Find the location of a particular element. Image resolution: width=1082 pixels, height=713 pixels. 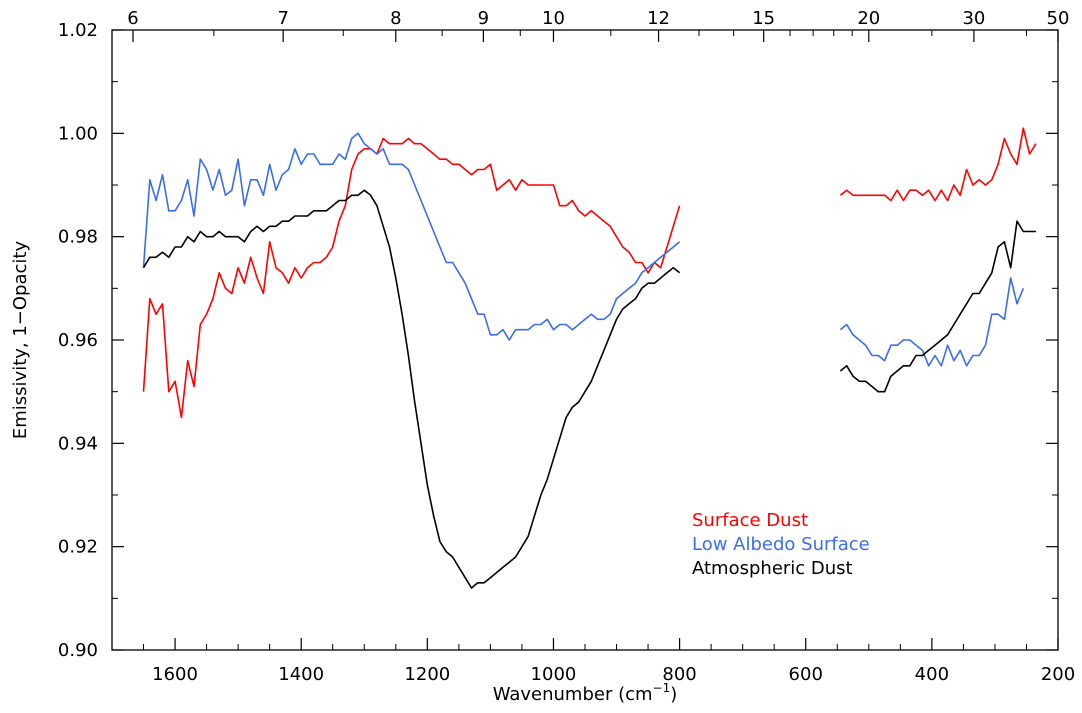

x-tick-label: 800 is located at coordinates (679, 674).